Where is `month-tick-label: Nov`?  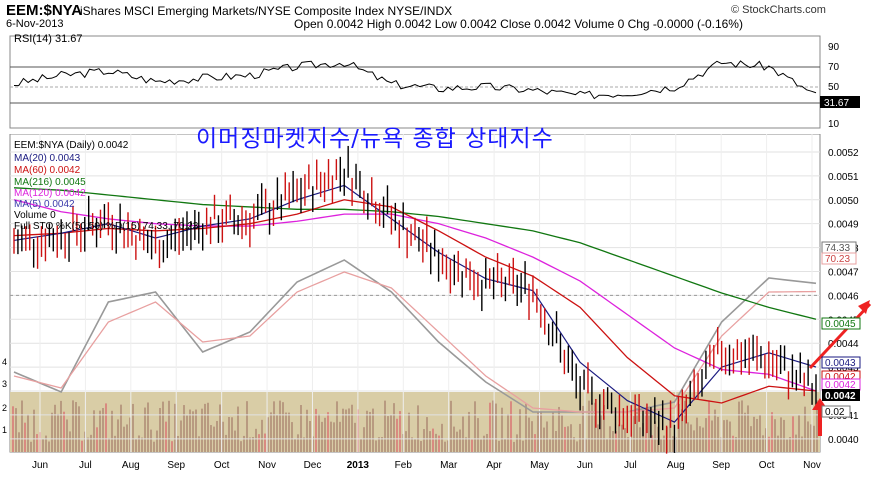 month-tick-label: Nov is located at coordinates (812, 465).